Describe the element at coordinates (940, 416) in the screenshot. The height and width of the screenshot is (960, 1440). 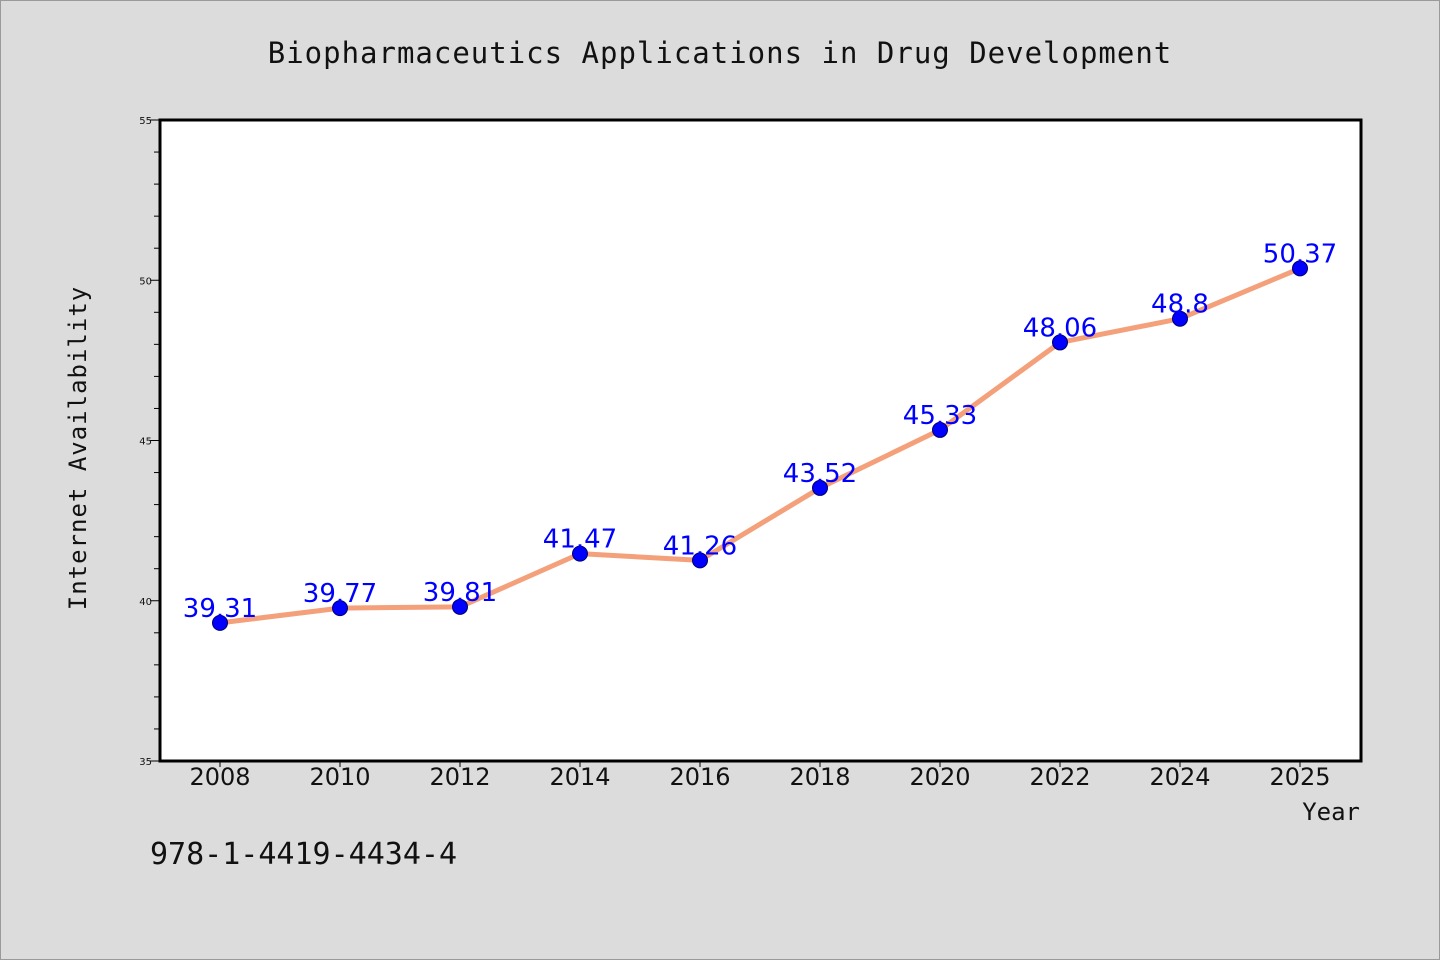
I see `data-label: 45.33` at that location.